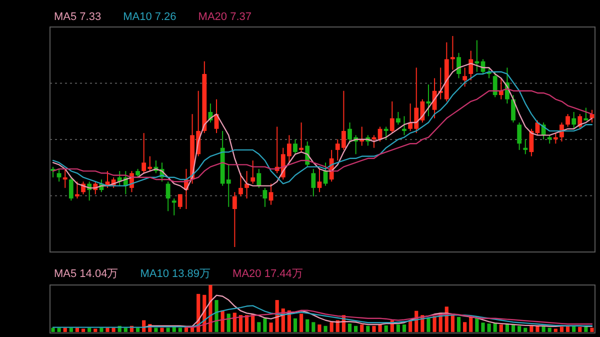  What do you see at coordinates (78, 17) in the screenshot?
I see `text: MA5 7.33` at bounding box center [78, 17].